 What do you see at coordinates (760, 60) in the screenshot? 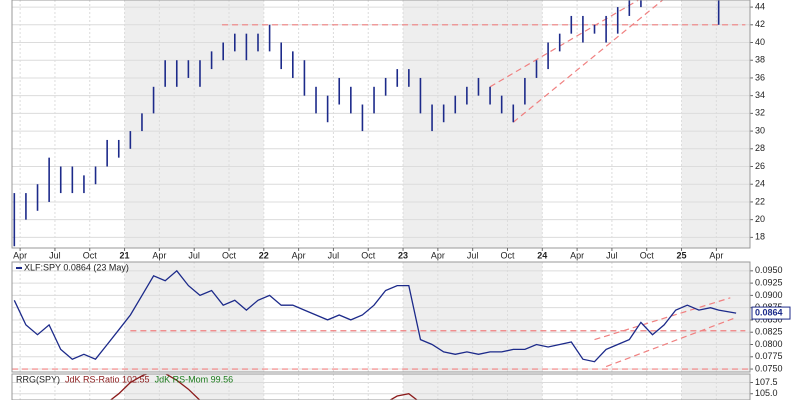
I see `y-tick-label: 38` at bounding box center [760, 60].